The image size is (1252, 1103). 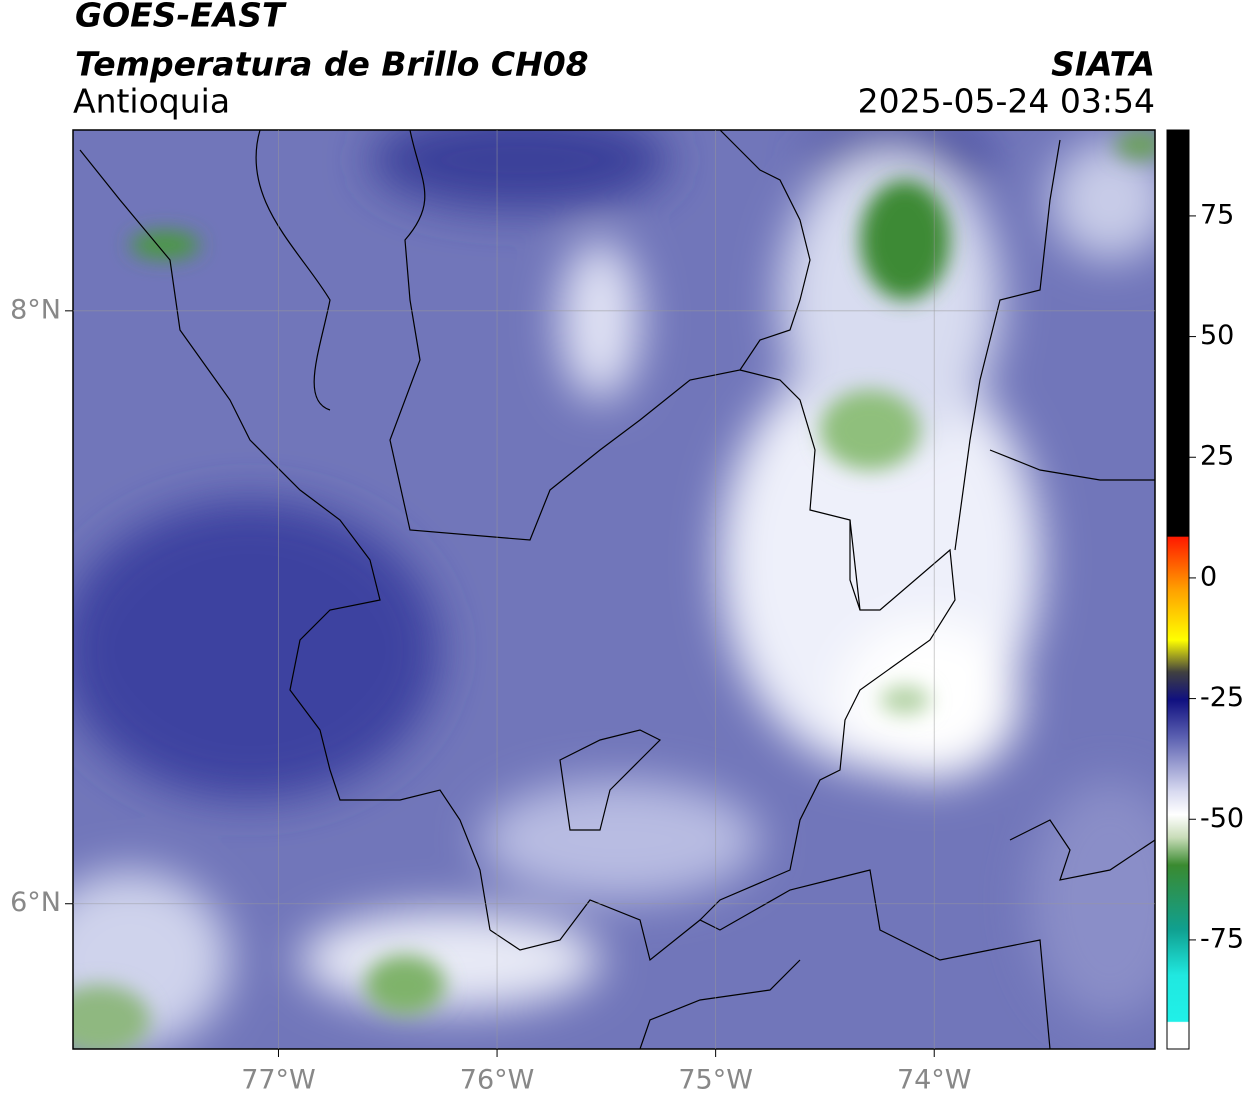 What do you see at coordinates (1103, 64) in the screenshot?
I see `source: SIATA` at bounding box center [1103, 64].